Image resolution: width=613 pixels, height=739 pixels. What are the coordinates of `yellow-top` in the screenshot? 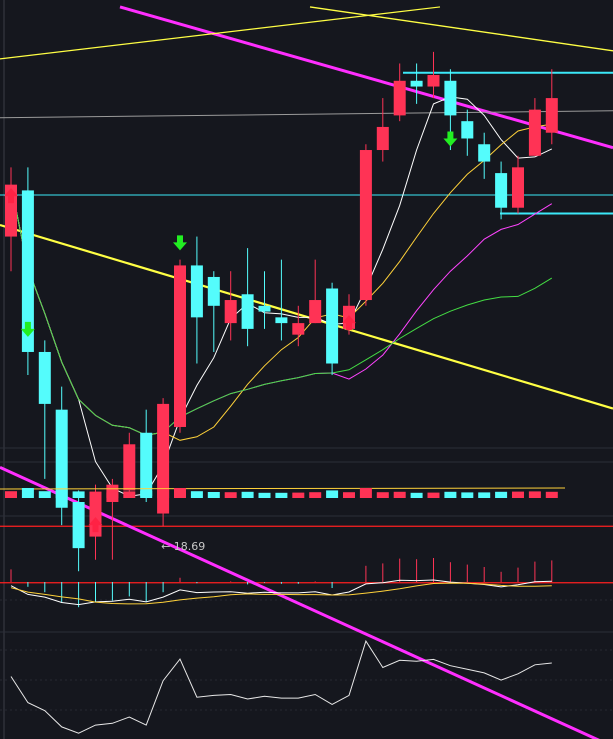 It's located at (461, 29).